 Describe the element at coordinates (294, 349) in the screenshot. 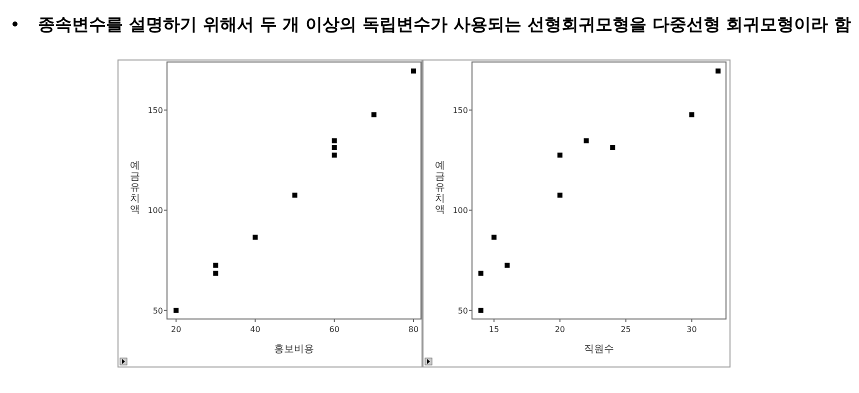

I see `x-axis-title: 홍보비용` at that location.